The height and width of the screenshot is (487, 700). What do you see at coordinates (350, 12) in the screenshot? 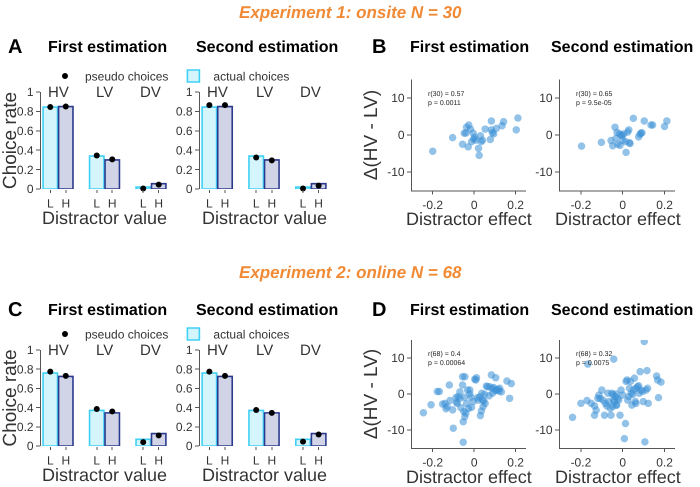
I see `text: Experiment 1: onsite N = 30` at bounding box center [350, 12].